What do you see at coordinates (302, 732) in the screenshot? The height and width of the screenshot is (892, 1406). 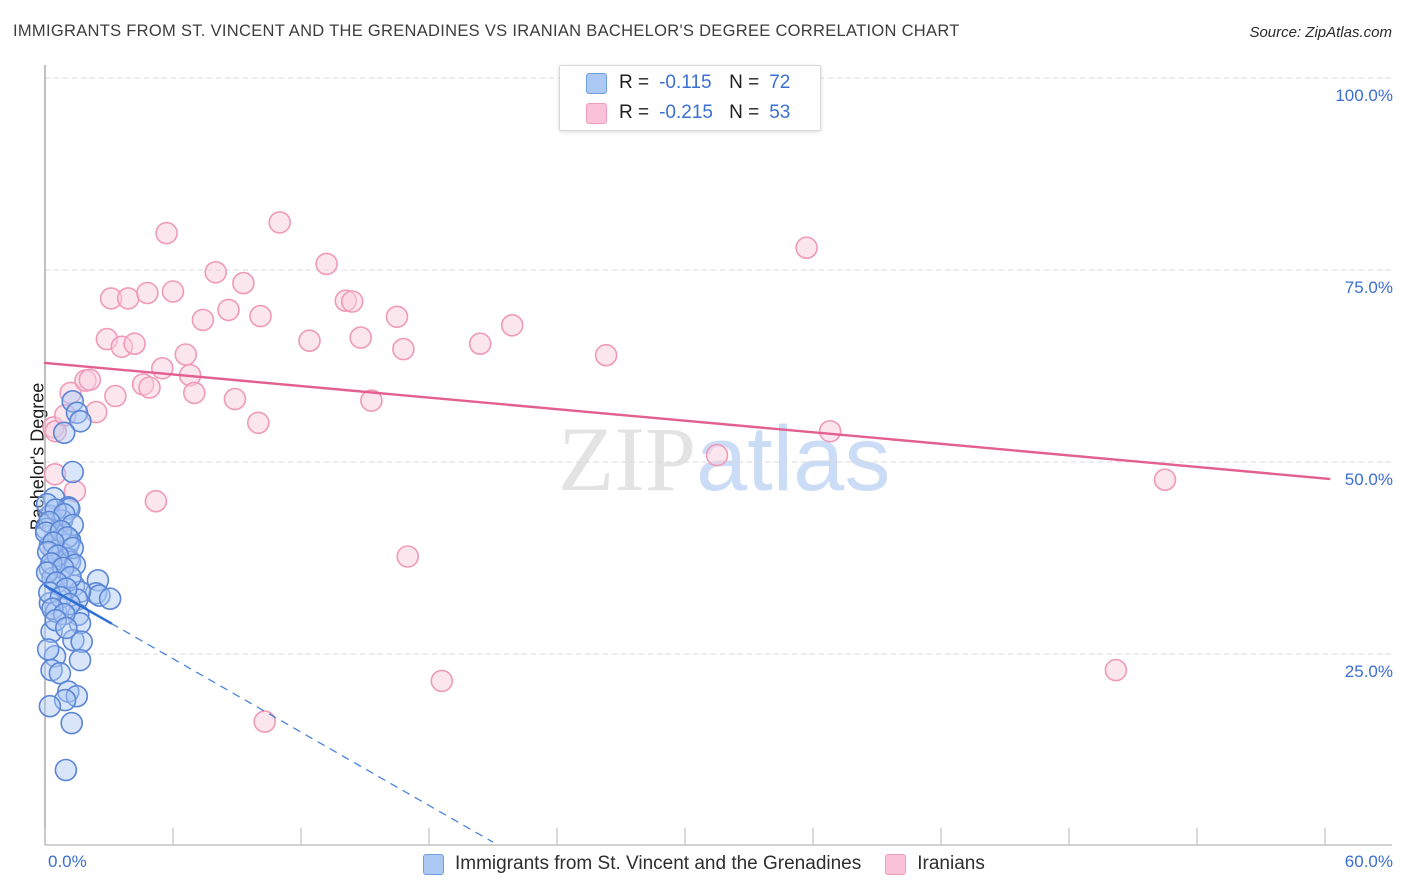 I see `trendline-immigrants-dashed` at bounding box center [302, 732].